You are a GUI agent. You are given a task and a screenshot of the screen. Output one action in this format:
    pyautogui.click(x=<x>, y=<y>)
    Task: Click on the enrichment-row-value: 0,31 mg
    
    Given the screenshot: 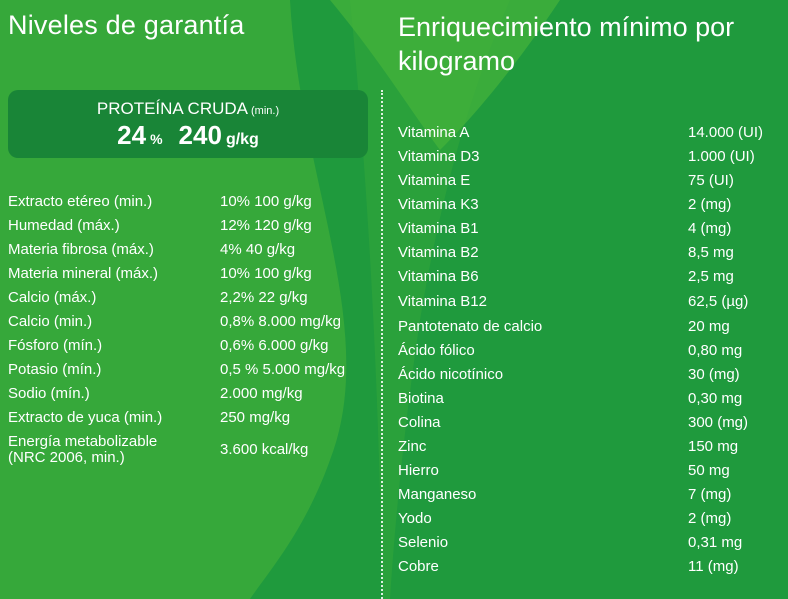 What is the action you would take?
    pyautogui.click(x=715, y=542)
    